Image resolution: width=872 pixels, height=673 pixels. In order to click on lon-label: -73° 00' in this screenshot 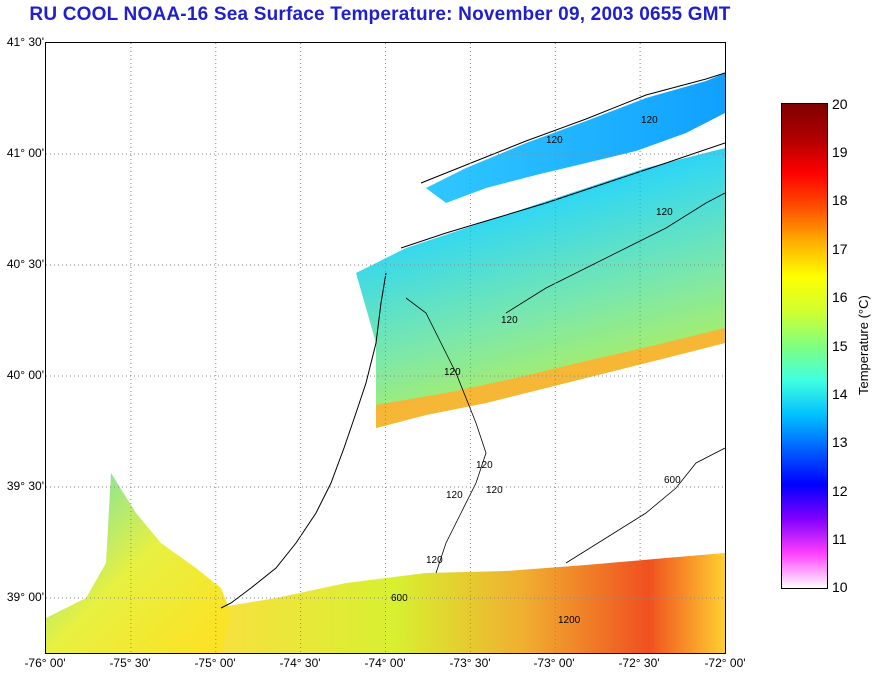, I will do `click(554, 663)`.